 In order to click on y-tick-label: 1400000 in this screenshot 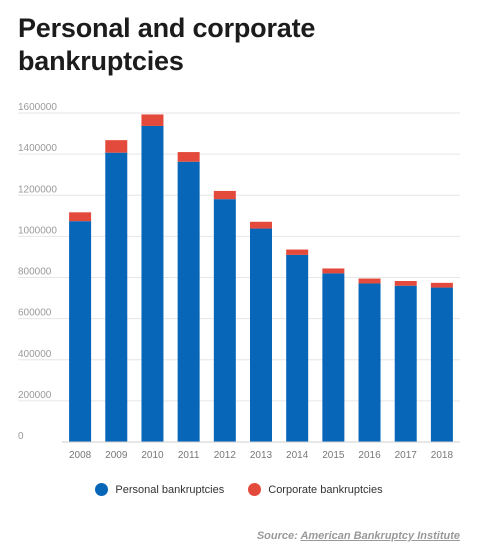, I will do `click(37, 148)`.